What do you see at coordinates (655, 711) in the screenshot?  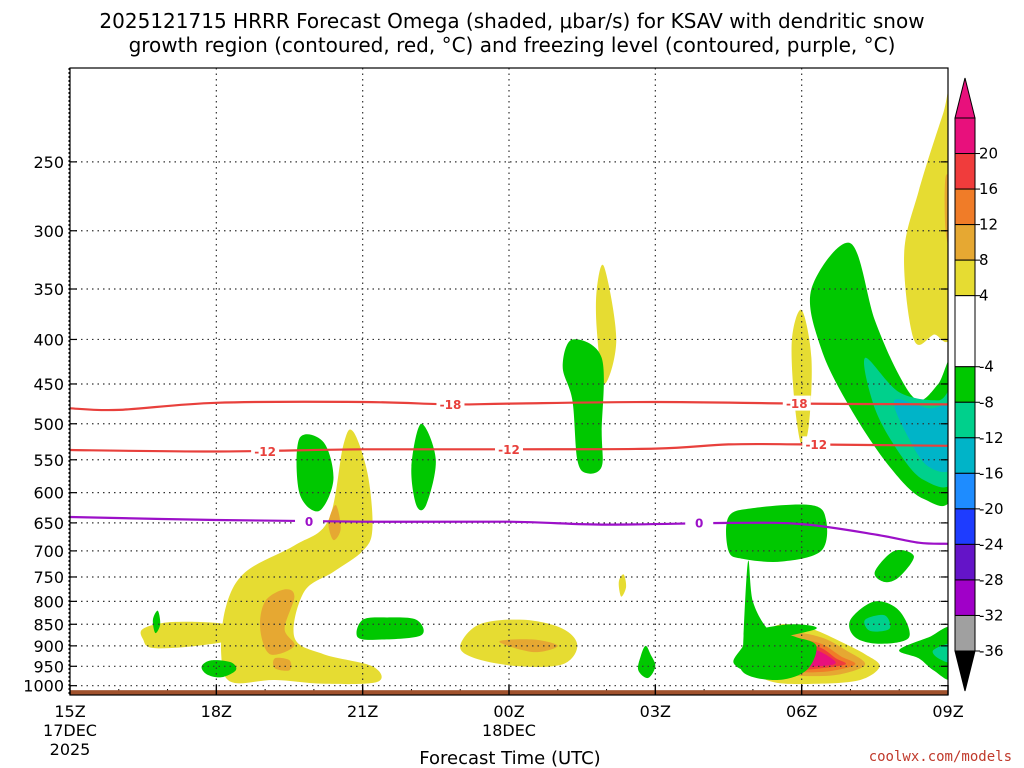 I see `x-tick-label: 03Z` at bounding box center [655, 711].